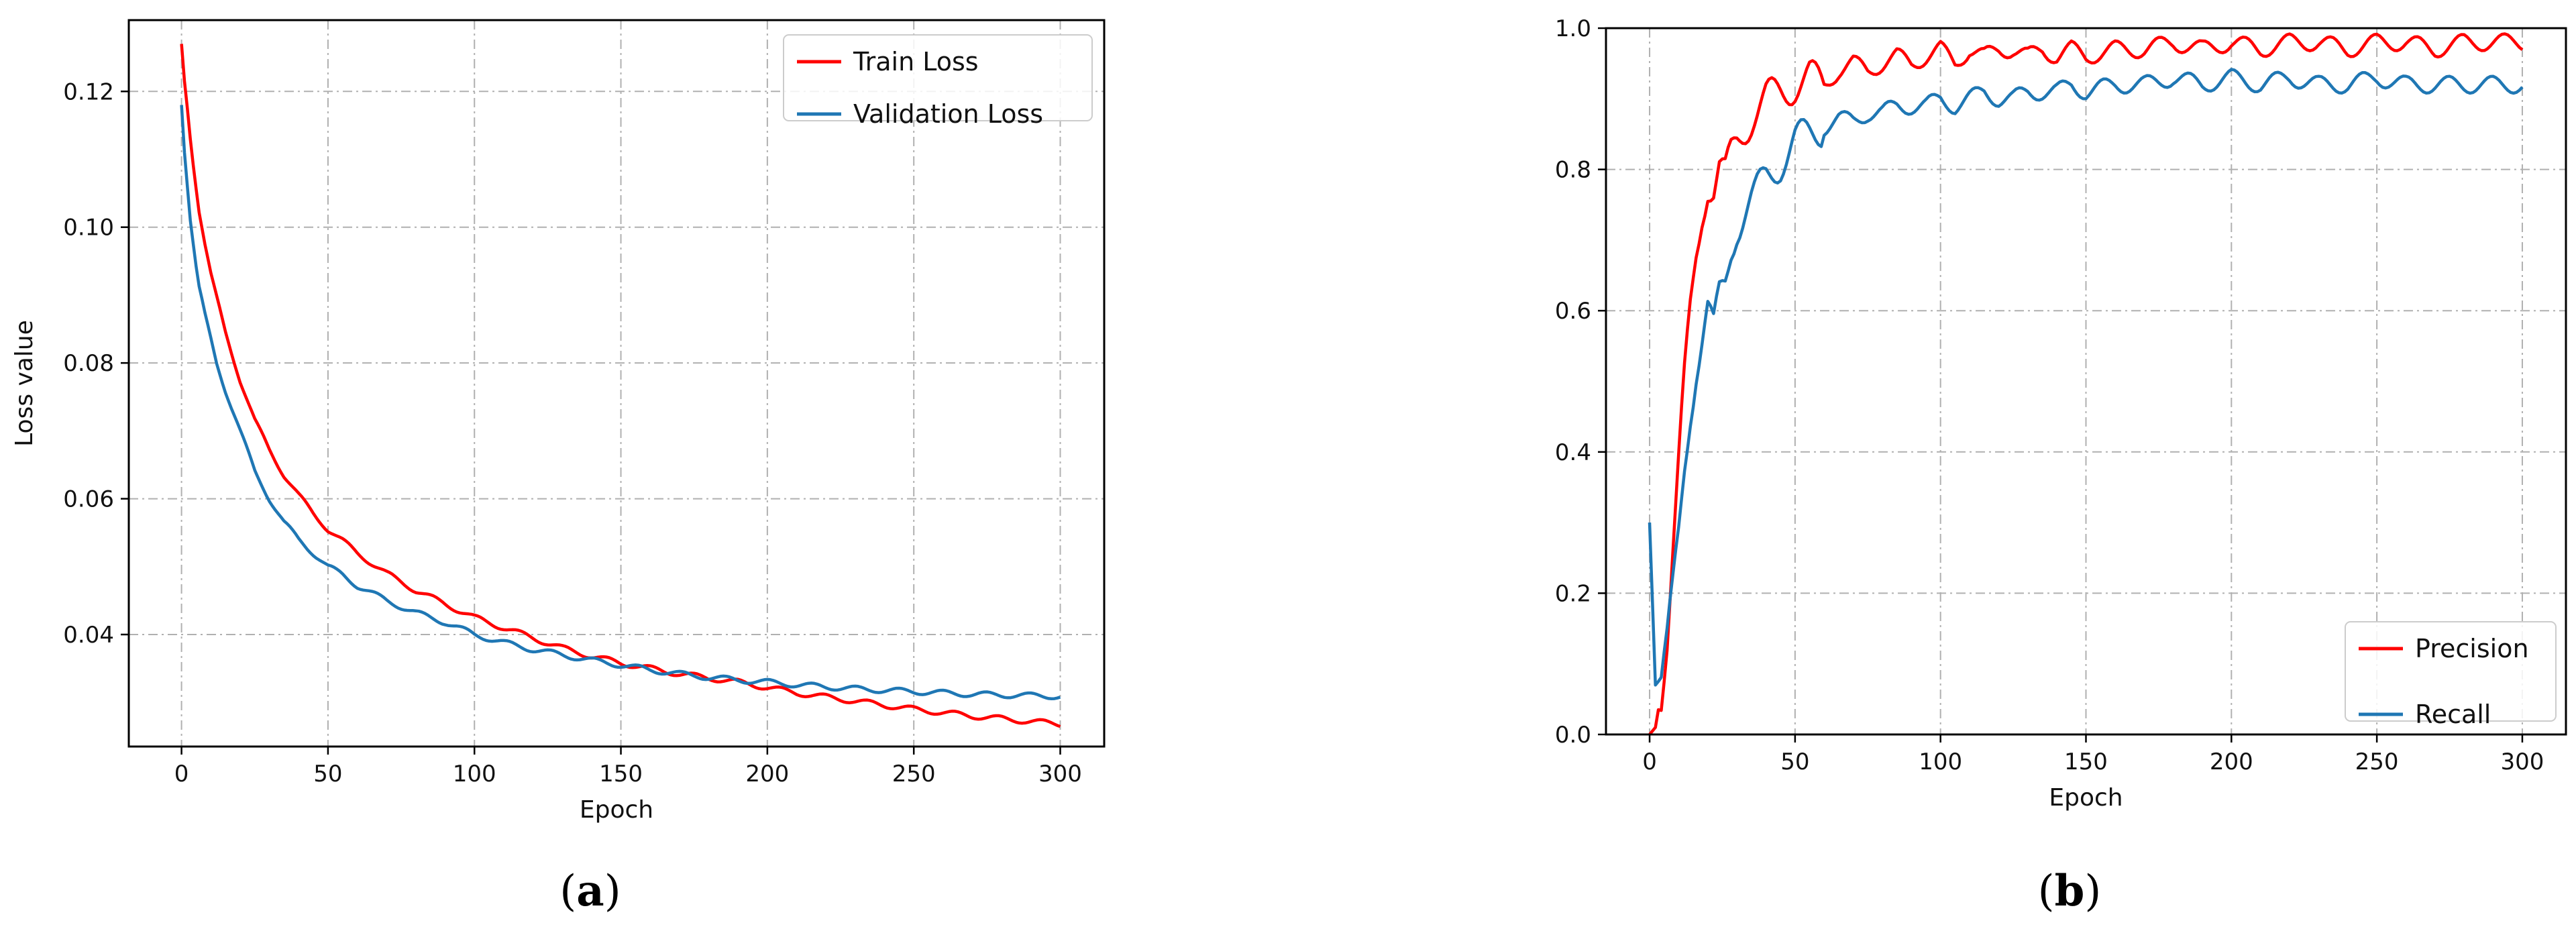 This screenshot has width=2576, height=933. What do you see at coordinates (2453, 714) in the screenshot?
I see `legend-label: Recall` at bounding box center [2453, 714].